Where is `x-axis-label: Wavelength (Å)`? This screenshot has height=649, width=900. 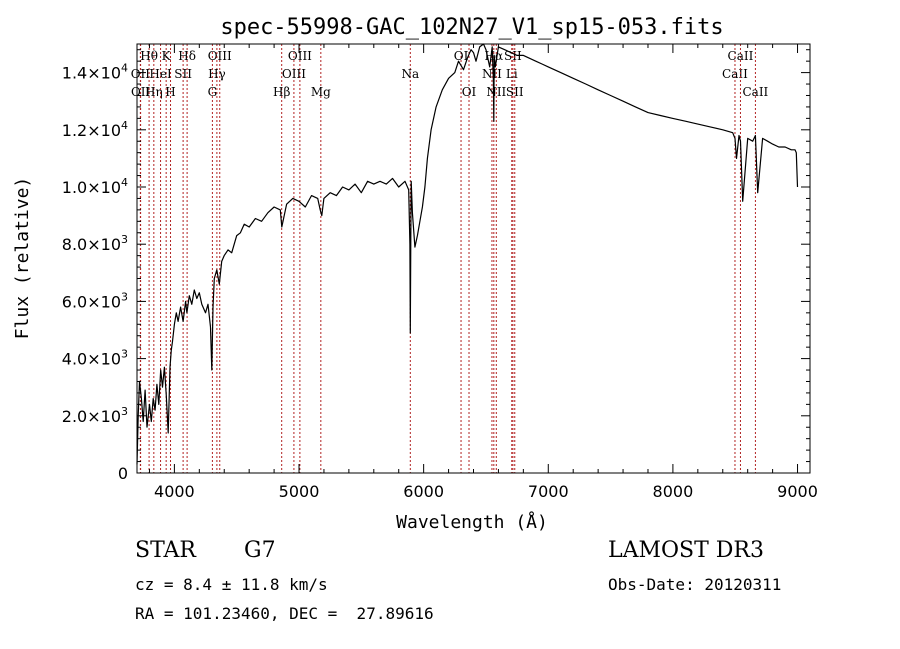 x-axis-label: Wavelength (Å) is located at coordinates (472, 522).